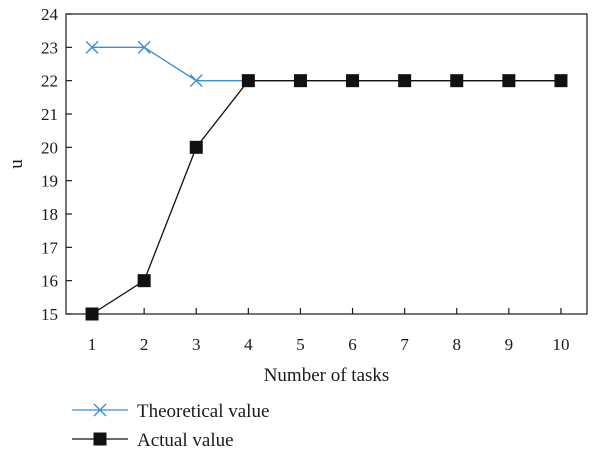  What do you see at coordinates (144, 344) in the screenshot?
I see `x-tick-label: 2` at bounding box center [144, 344].